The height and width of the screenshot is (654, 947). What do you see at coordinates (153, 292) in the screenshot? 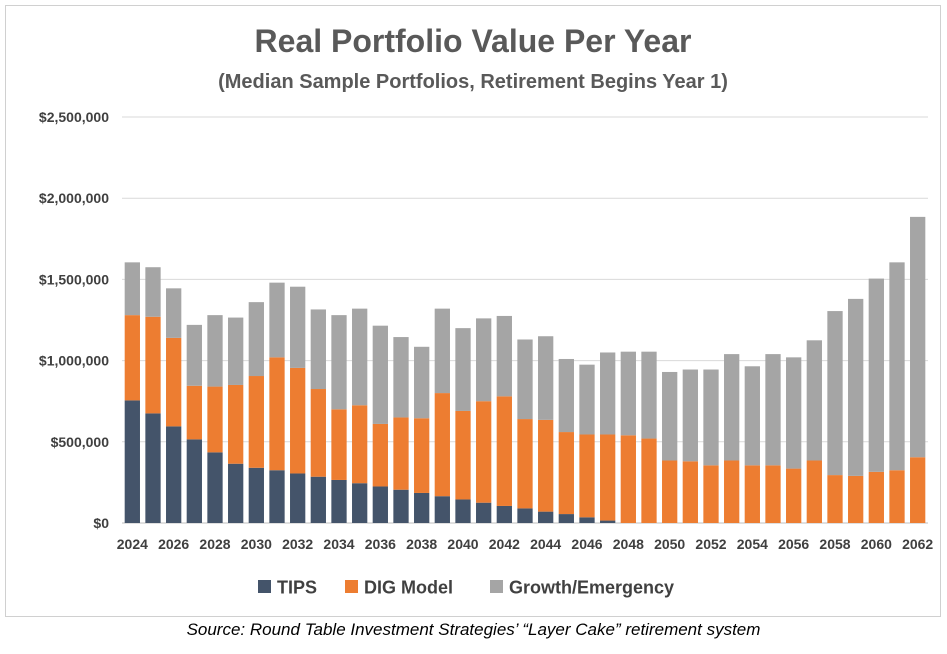
I see `bar-segment-growth-emergency-2025` at bounding box center [153, 292].